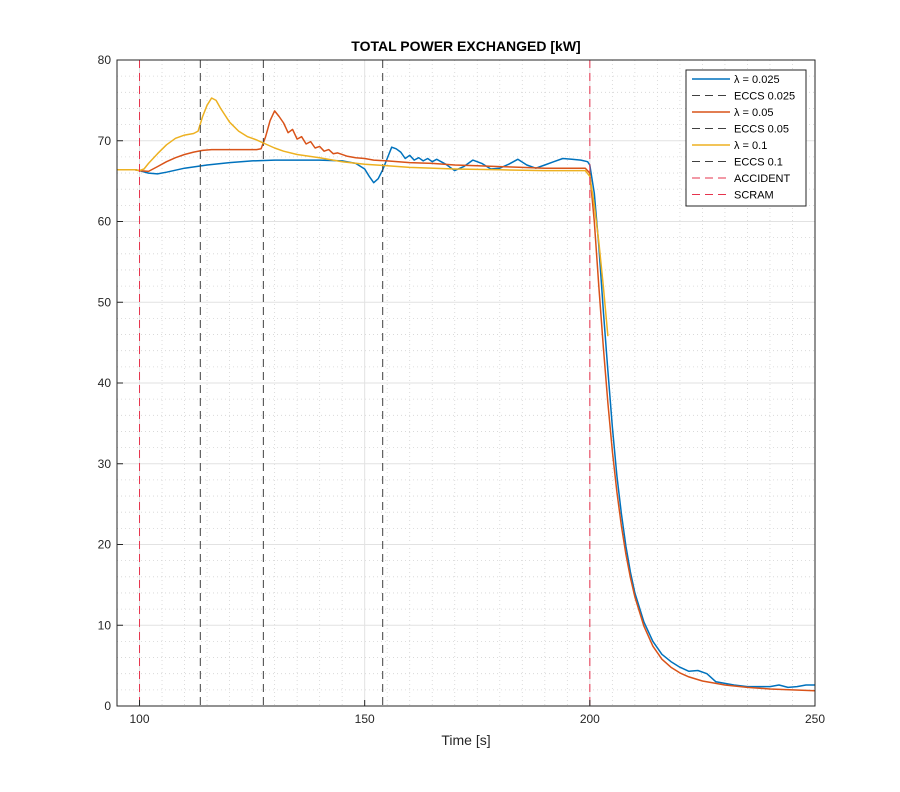  What do you see at coordinates (107, 706) in the screenshot?
I see `y-tick-label: 0` at bounding box center [107, 706].